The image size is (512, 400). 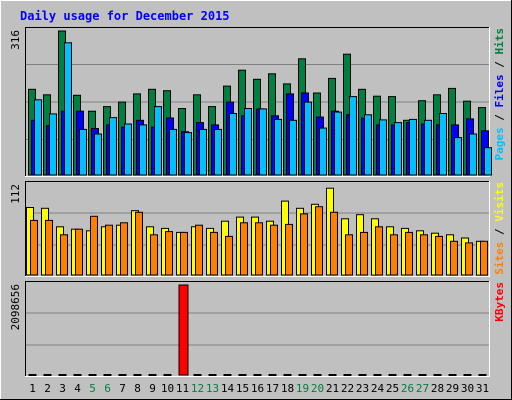 What do you see at coordinates (152, 388) in the screenshot?
I see `x-tick-label-day-9: 9` at bounding box center [152, 388].